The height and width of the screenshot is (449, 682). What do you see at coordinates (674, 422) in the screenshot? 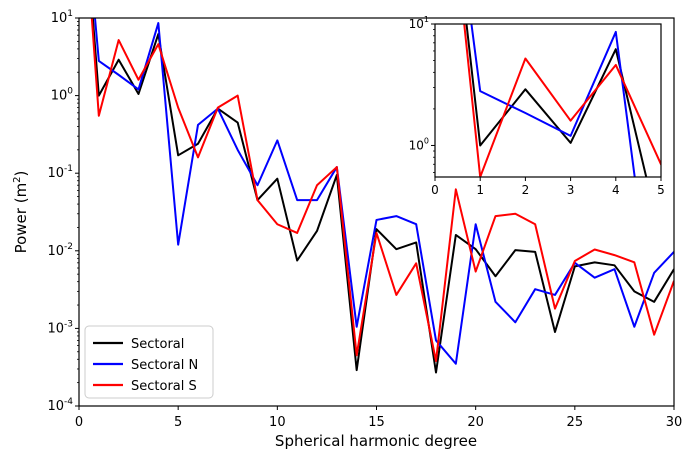
I see `x-tick-label: 30` at bounding box center [674, 422].